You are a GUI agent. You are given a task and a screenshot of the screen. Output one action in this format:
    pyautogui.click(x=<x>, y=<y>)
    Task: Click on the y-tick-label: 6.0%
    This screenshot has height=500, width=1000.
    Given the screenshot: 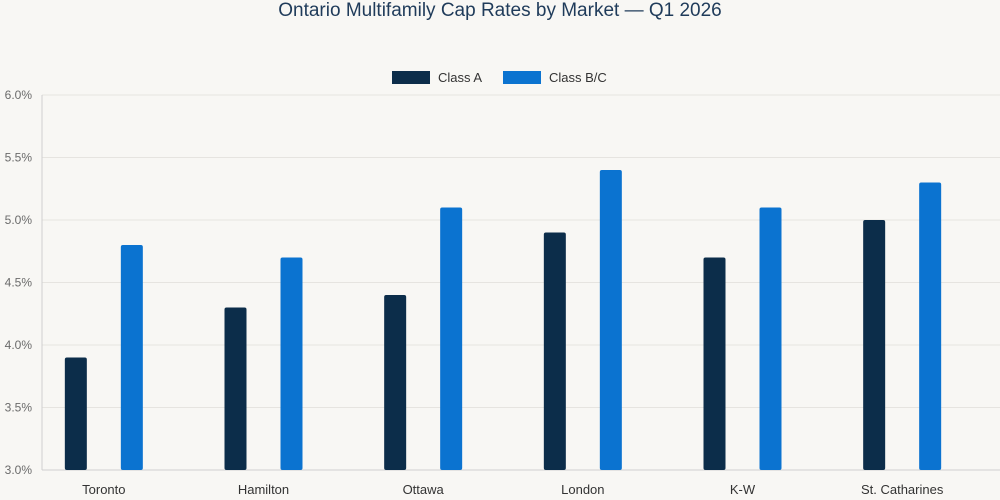 What is the action you would take?
    pyautogui.click(x=19, y=95)
    